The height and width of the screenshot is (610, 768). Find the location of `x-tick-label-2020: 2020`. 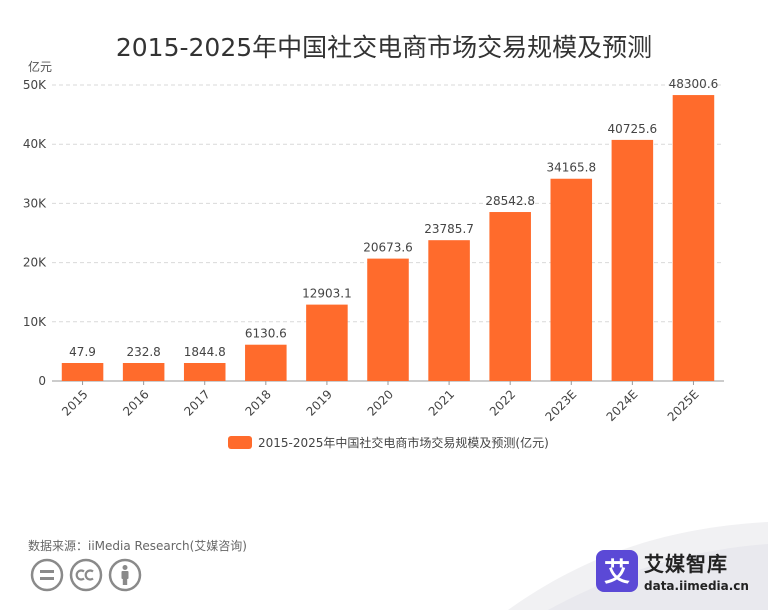

x-tick-label-2020: 2020 is located at coordinates (380, 402).